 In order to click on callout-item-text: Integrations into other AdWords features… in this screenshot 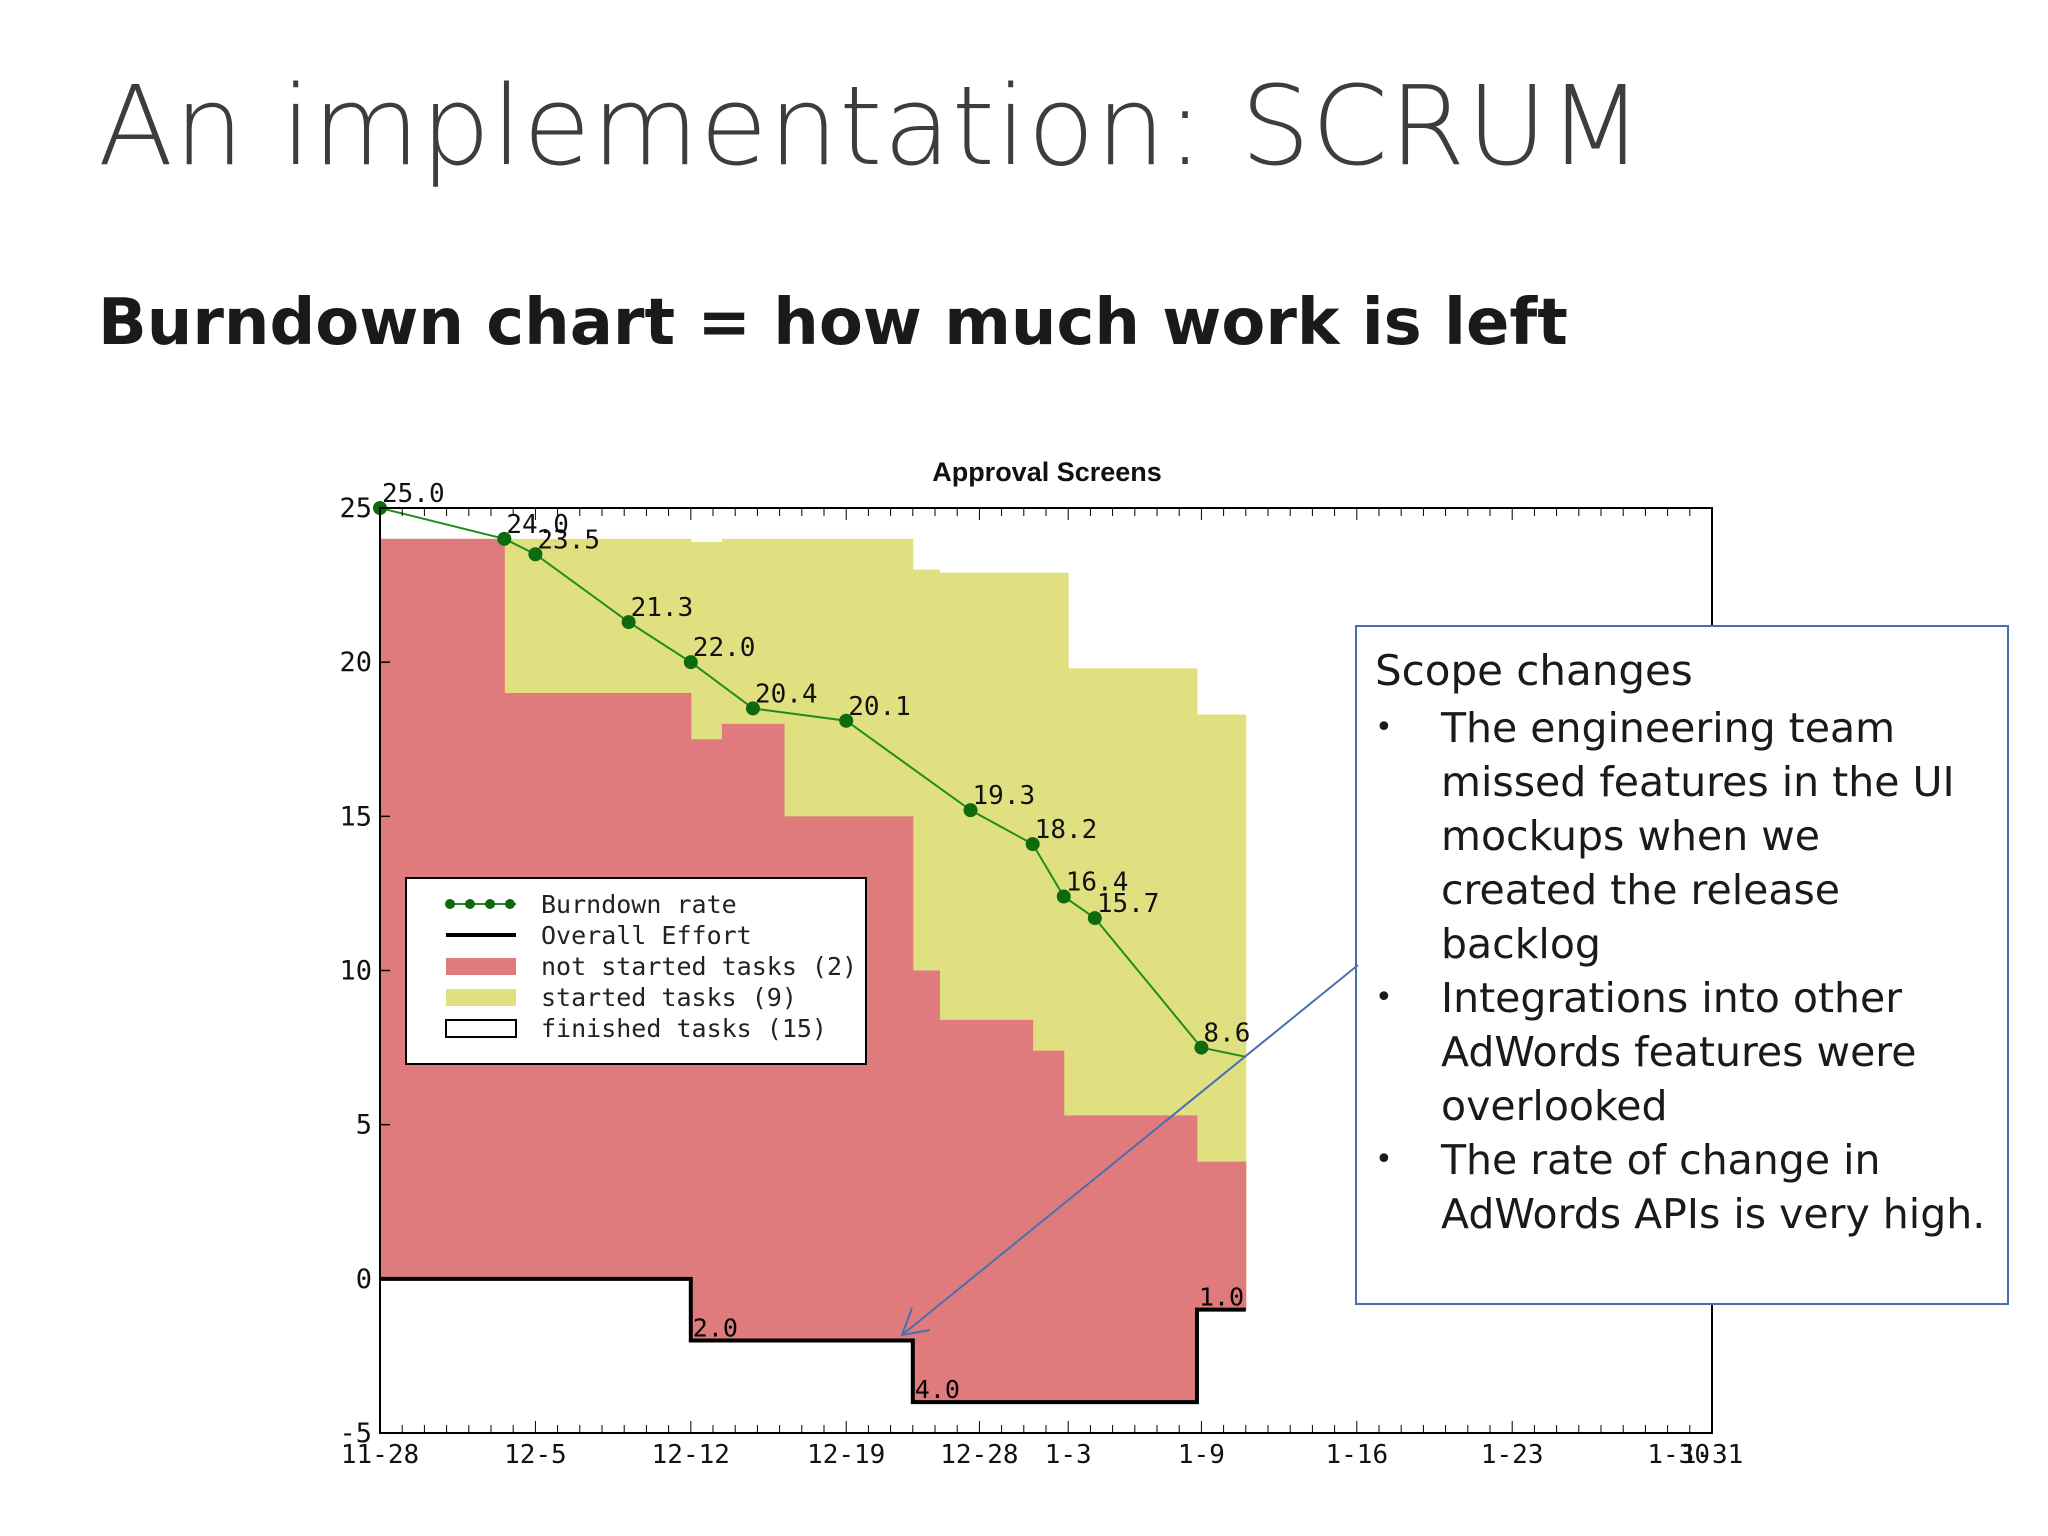, I will do `click(1679, 1052)`.